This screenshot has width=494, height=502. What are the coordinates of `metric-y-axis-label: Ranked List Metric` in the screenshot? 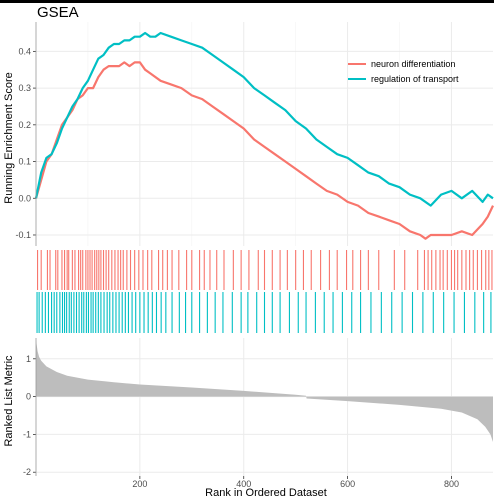 It's located at (9, 401).